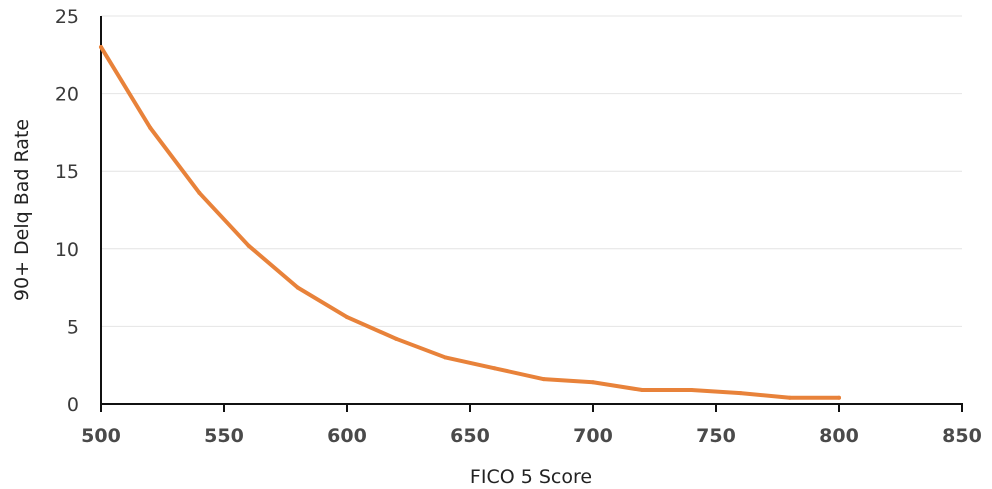 The height and width of the screenshot is (489, 992). What do you see at coordinates (73, 327) in the screenshot?
I see `y-tick-label: 5` at bounding box center [73, 327].